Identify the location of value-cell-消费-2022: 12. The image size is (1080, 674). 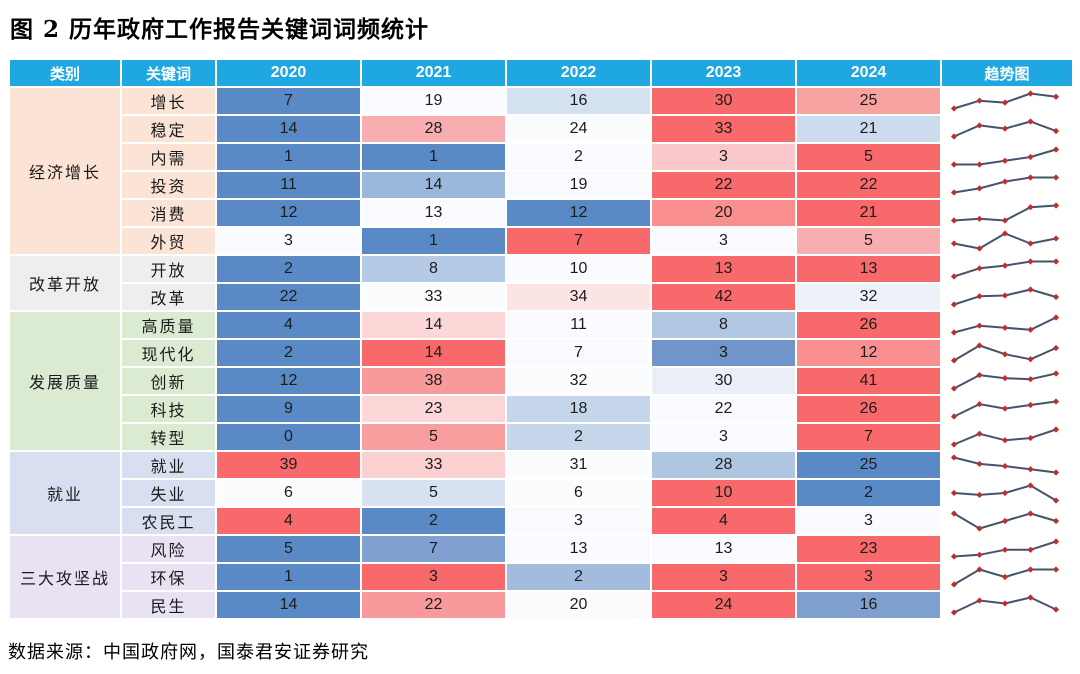
(578, 213).